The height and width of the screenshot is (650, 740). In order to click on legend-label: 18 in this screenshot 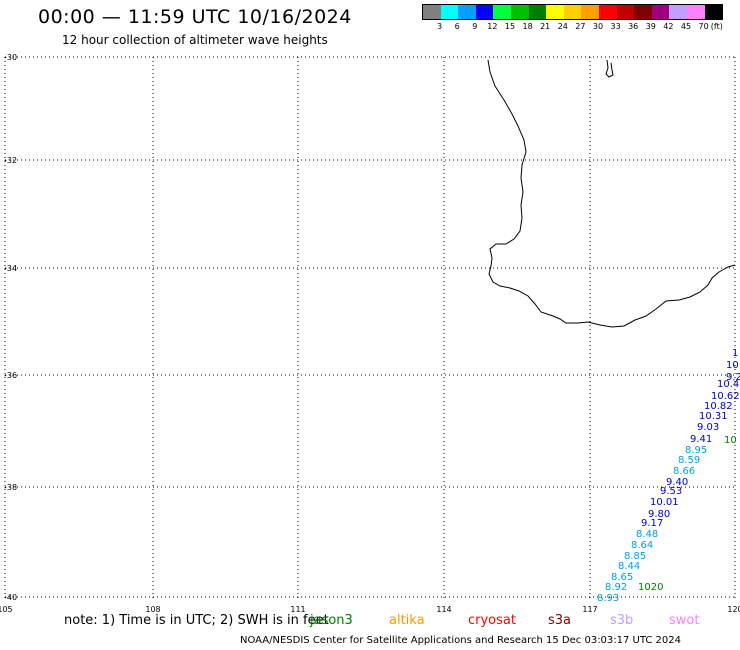, I will do `click(527, 26)`.